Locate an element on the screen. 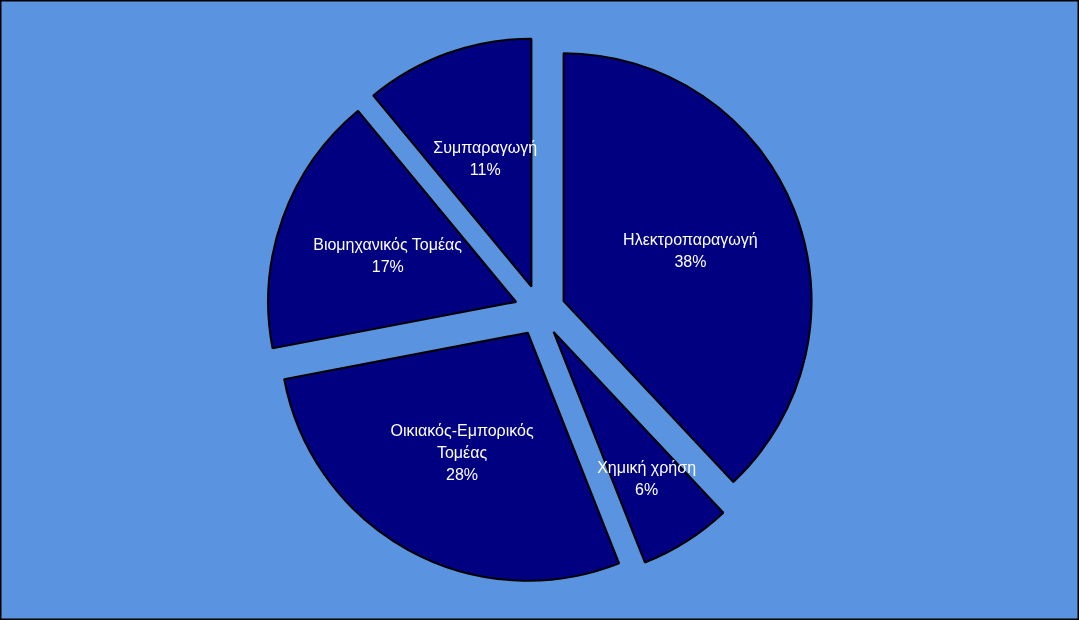 The image size is (1079, 620). data-label: 17% is located at coordinates (387, 267).